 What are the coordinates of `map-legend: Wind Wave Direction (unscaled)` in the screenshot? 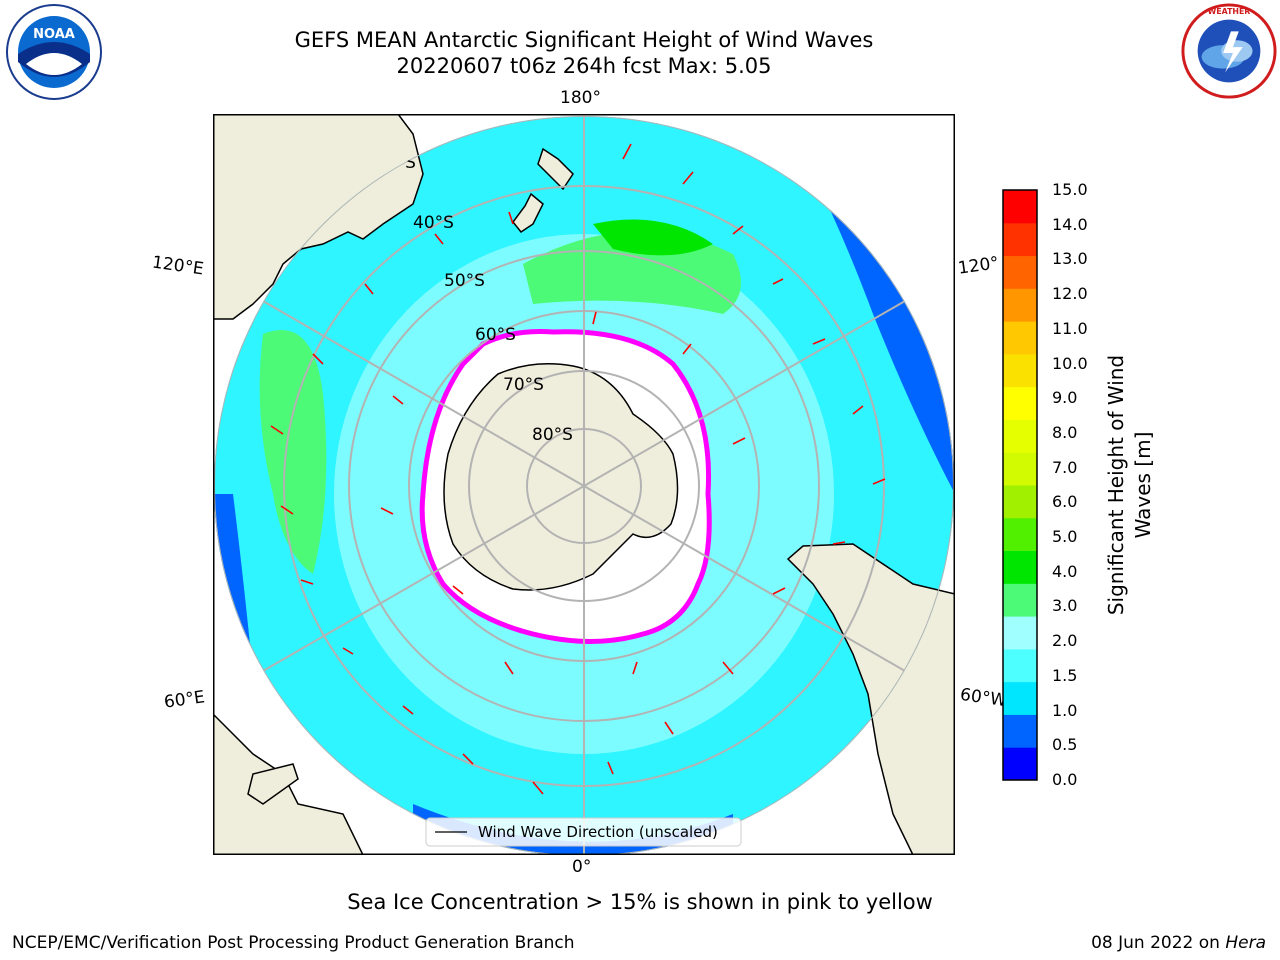 It's located at (583, 832).